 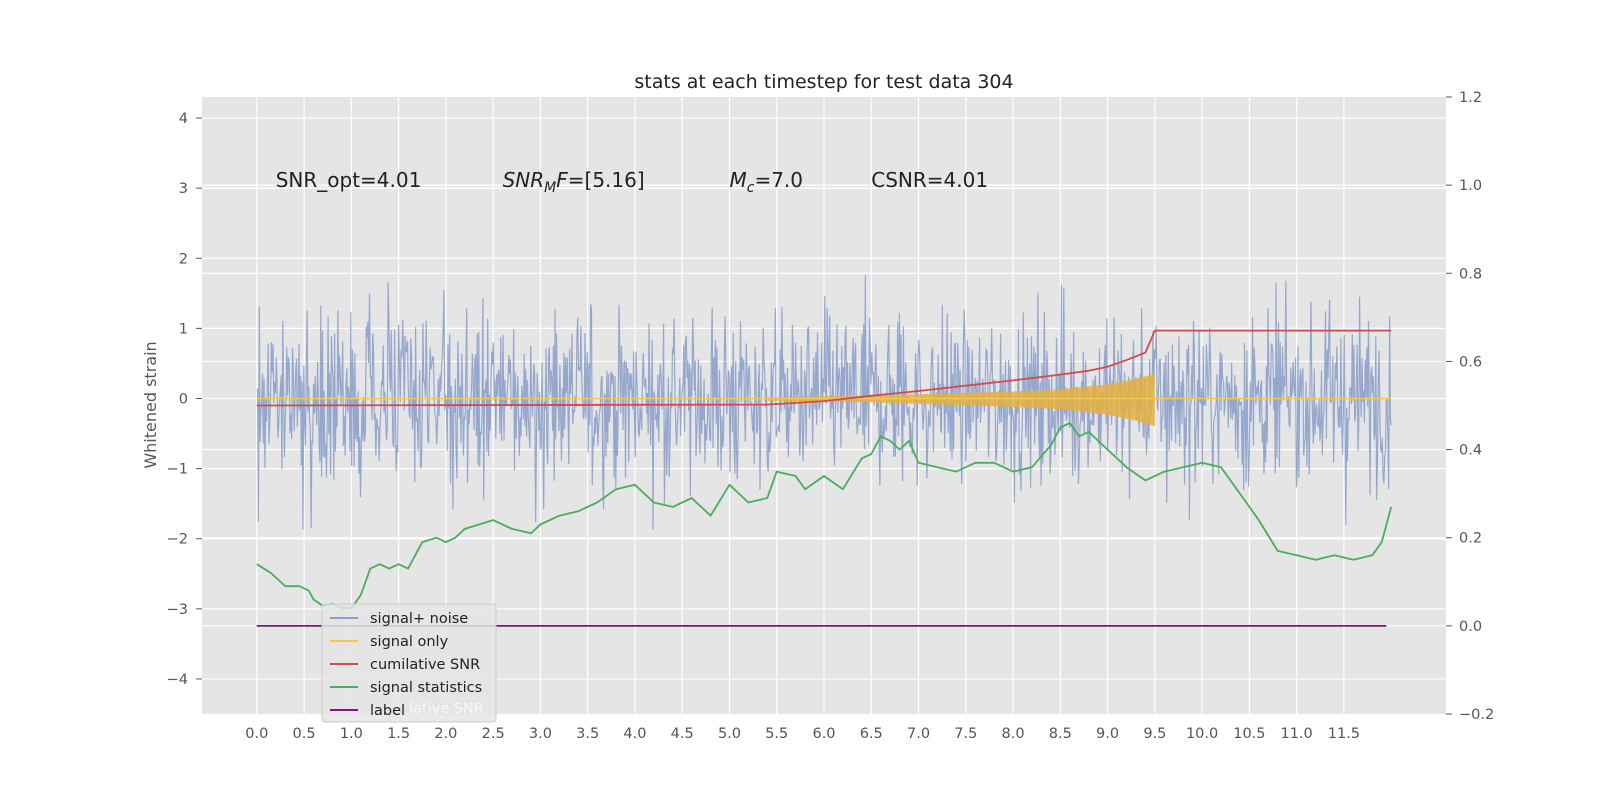 What do you see at coordinates (183, 399) in the screenshot?
I see `y-tick-label: 0` at bounding box center [183, 399].